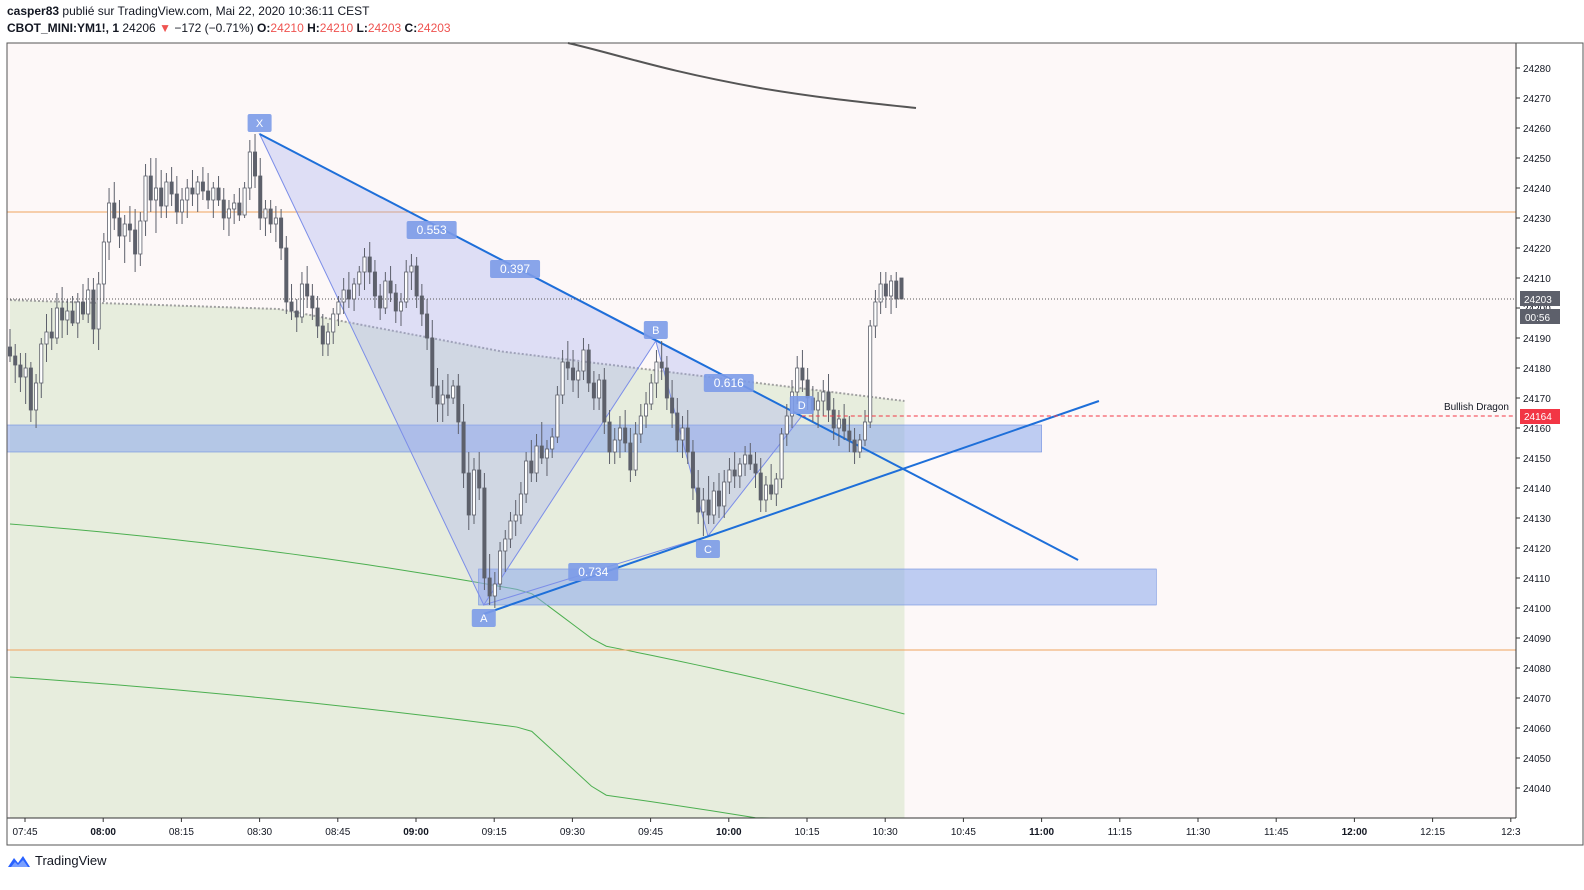 This screenshot has height=890, width=1584. What do you see at coordinates (457, 350) in the screenshot?
I see `vwap-line` at bounding box center [457, 350].